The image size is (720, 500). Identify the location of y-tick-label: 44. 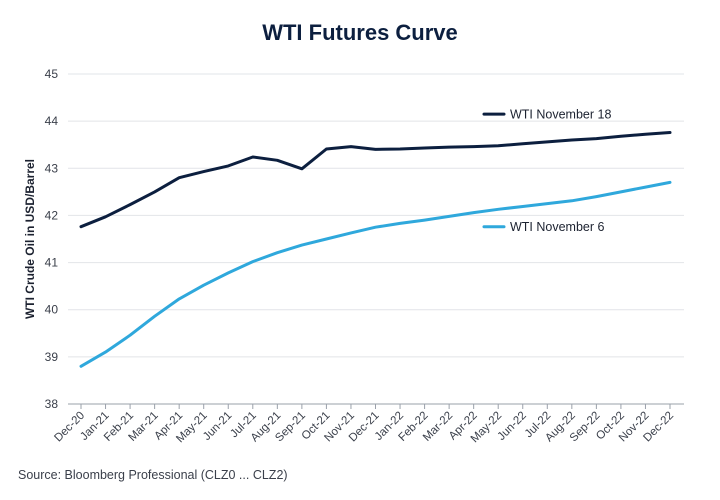
(52, 121).